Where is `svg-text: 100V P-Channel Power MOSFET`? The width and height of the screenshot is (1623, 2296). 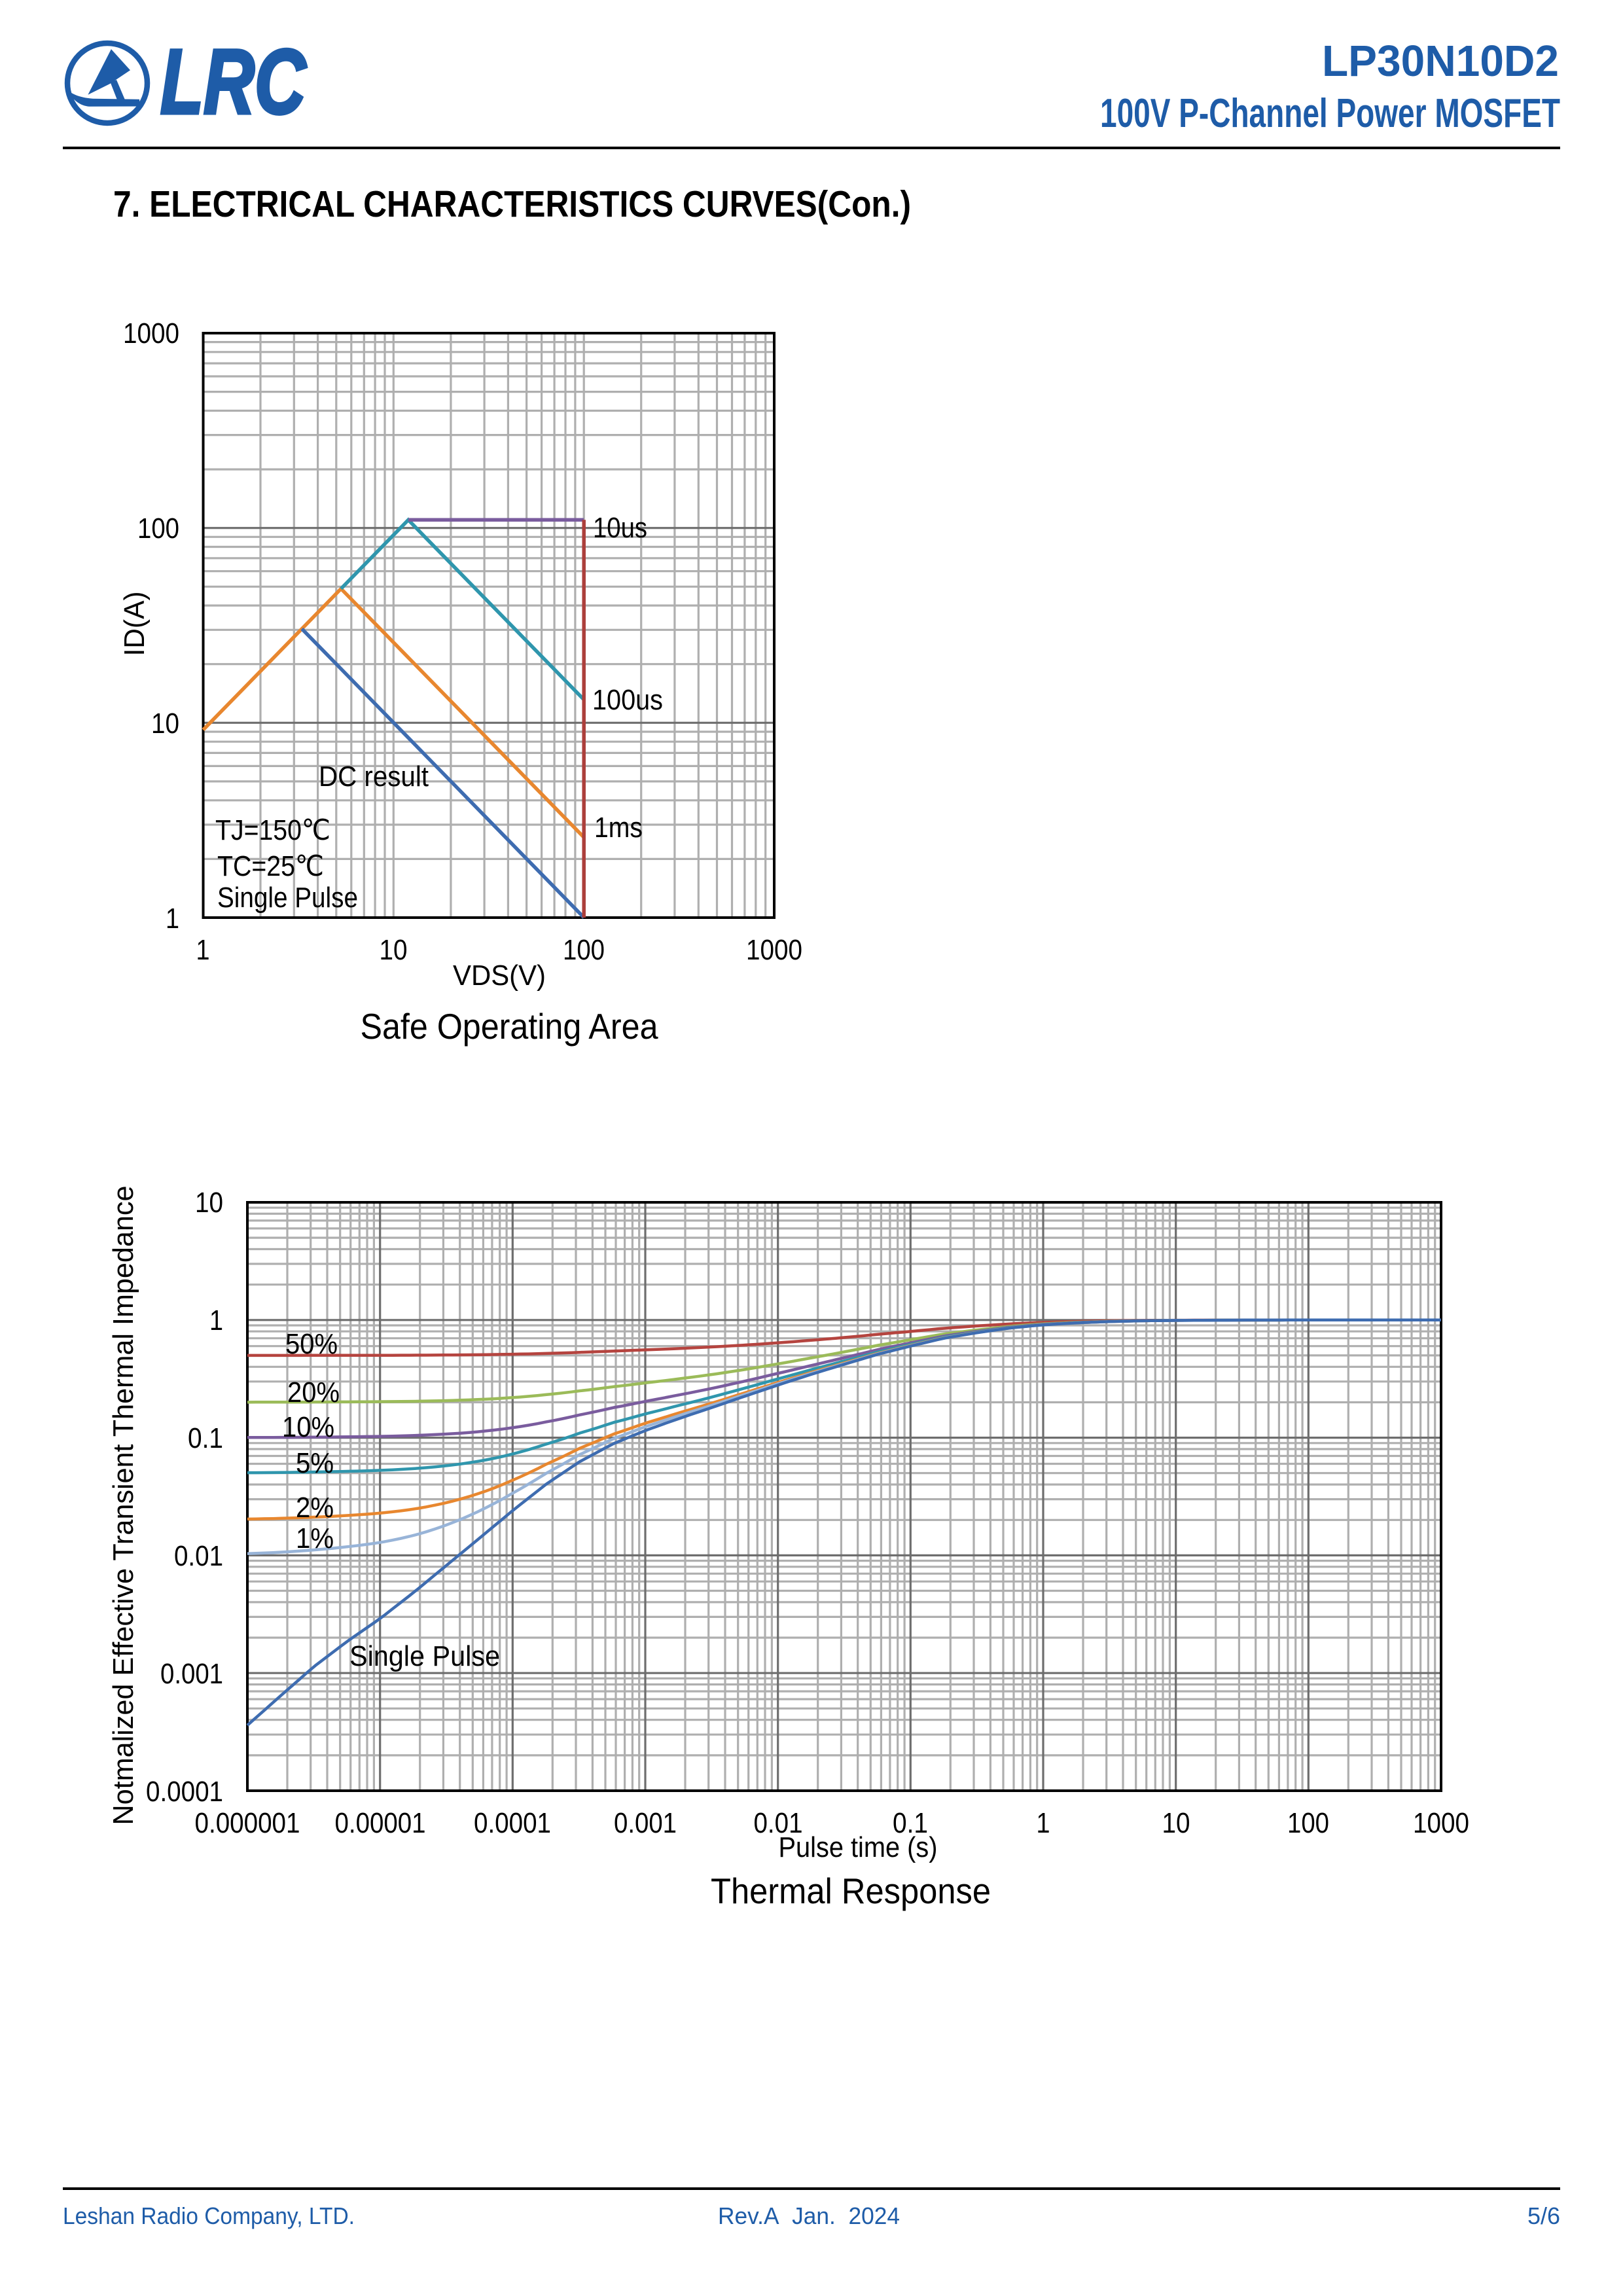
svg-text: 100V P-Channel Power MOSFET is located at coordinates (1330, 113).